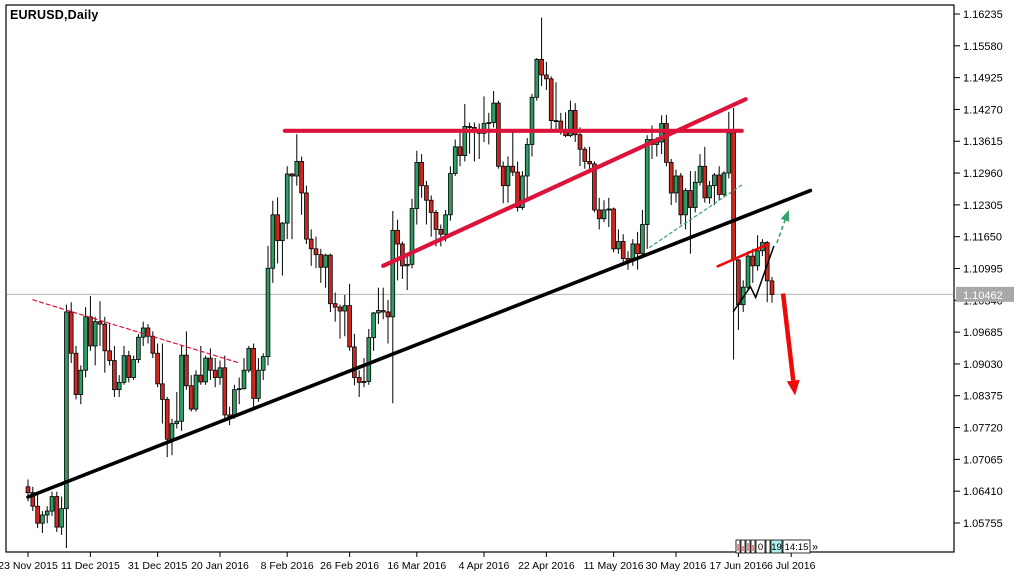  What do you see at coordinates (676, 566) in the screenshot?
I see `date-tick-label: 30 May 2016` at bounding box center [676, 566].